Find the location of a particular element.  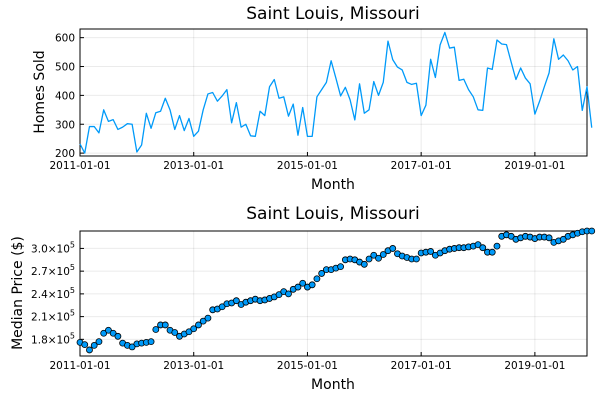

y-tick-label: 1.8×10⁵ is located at coordinates (53, 338).